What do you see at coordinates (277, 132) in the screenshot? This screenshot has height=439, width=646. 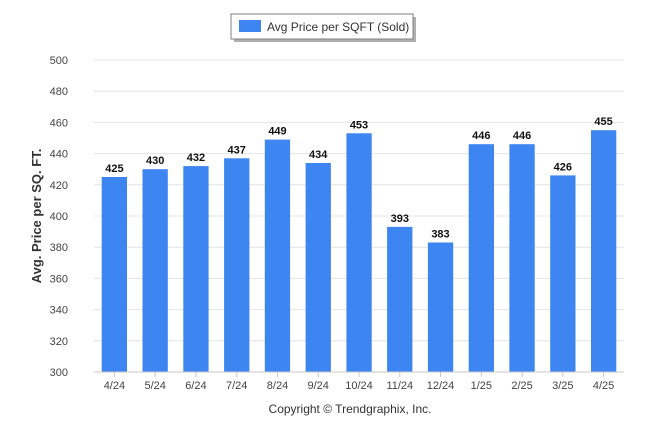 I see `bar-value-label: 449` at bounding box center [277, 132].